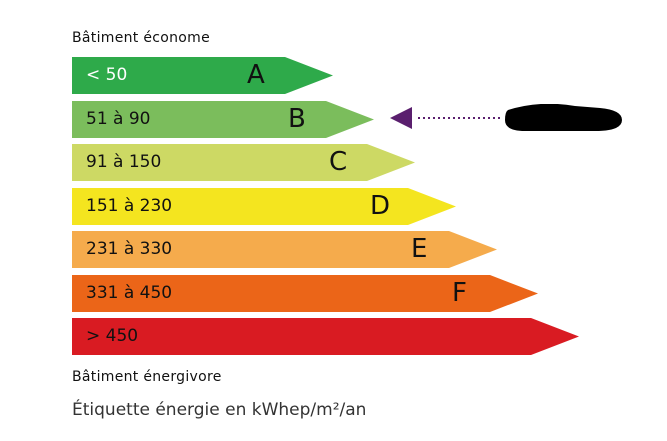 This screenshot has width=667, height=441. I want to click on class-range: < 50, so click(107, 75).